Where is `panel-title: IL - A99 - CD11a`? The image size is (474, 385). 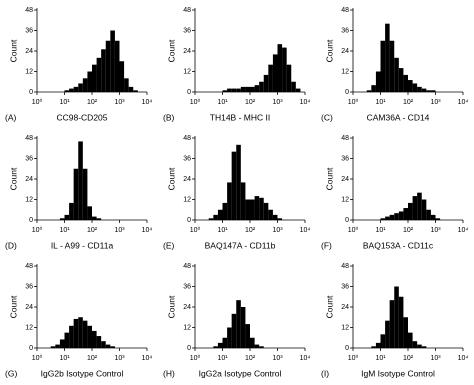
panel-title: IL - A99 - CD11a is located at coordinates (82, 245).